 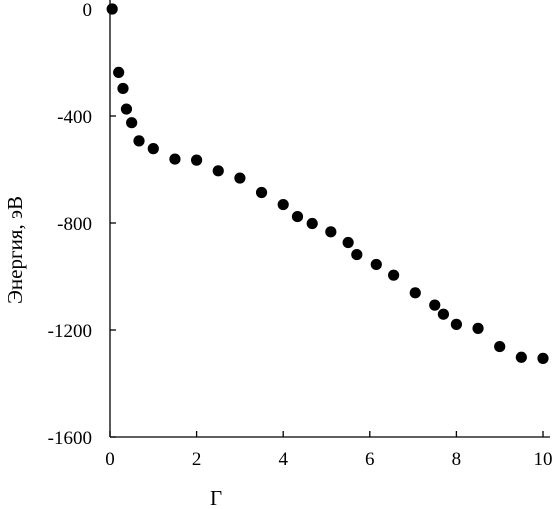 I want to click on x-tick-label: 6, so click(x=370, y=459).